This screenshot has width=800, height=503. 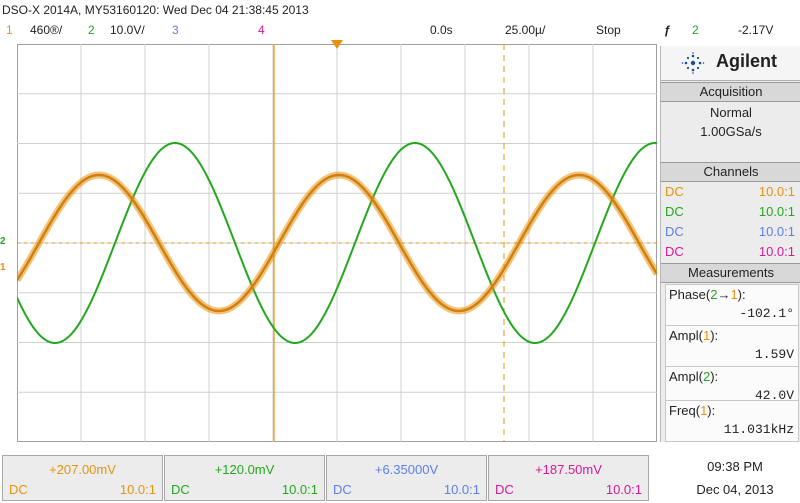 I want to click on ch3-bottom-ratio: 10.0:1, so click(x=461, y=489).